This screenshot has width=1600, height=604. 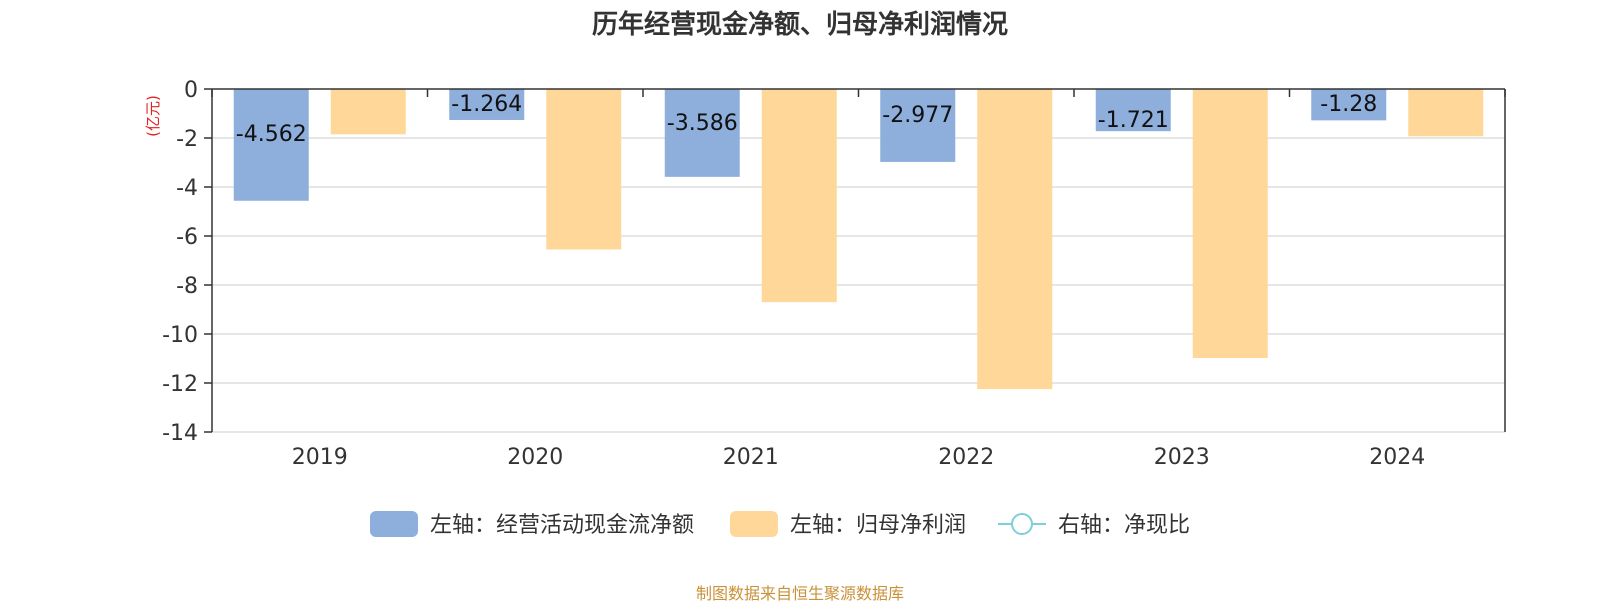 I want to click on chart-title: 历年经营现金净额、归母净利润情况, so click(x=799, y=25).